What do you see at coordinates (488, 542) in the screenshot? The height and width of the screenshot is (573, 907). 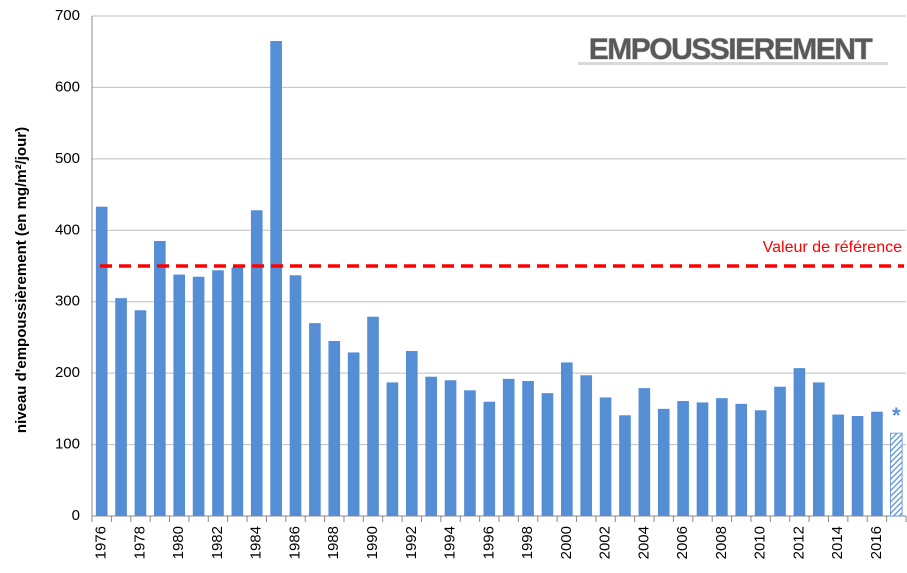 I see `x-tick-label: 1996` at bounding box center [488, 542].